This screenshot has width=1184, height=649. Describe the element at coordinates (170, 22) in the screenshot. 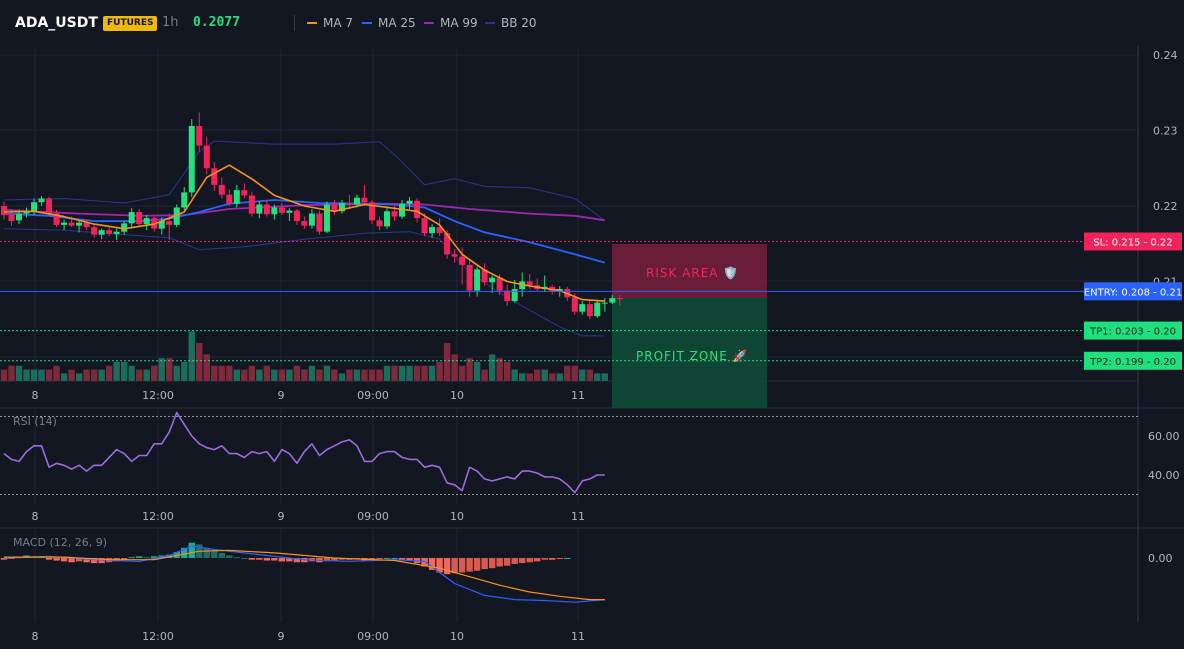

I see `timeframe-label: 1h` at that location.